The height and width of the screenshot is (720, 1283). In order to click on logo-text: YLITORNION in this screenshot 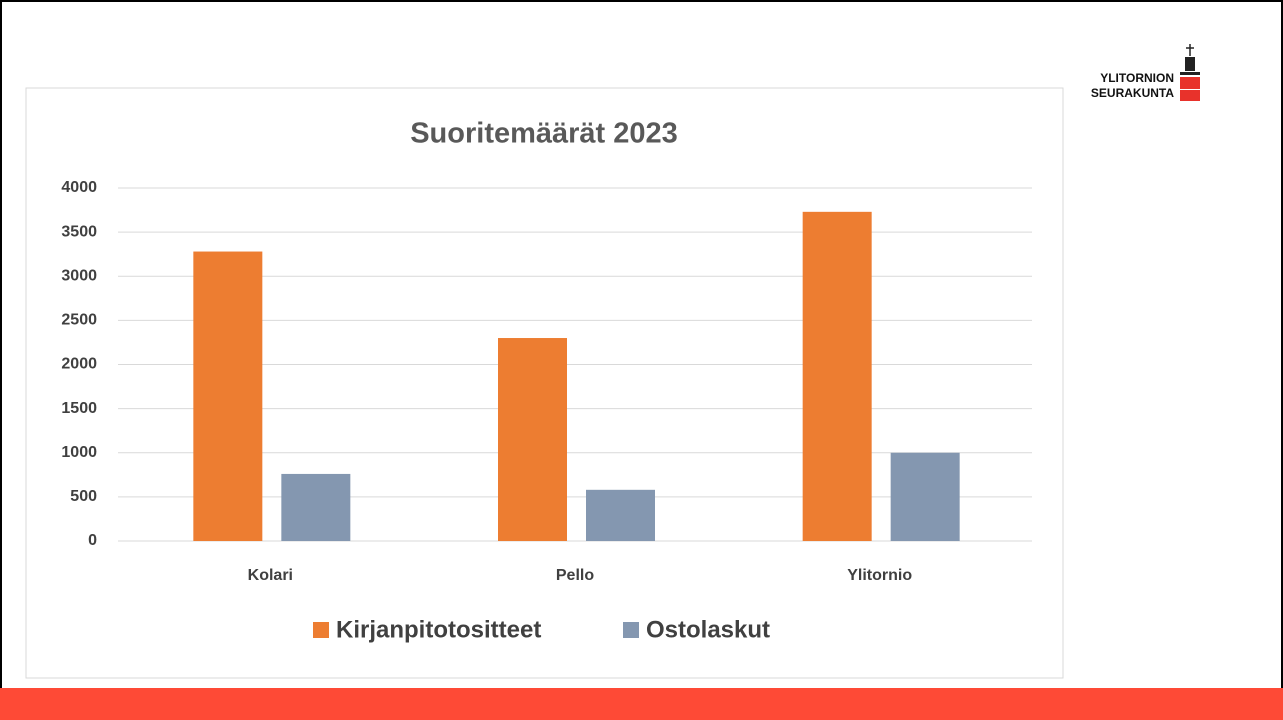, I will do `click(1137, 78)`.